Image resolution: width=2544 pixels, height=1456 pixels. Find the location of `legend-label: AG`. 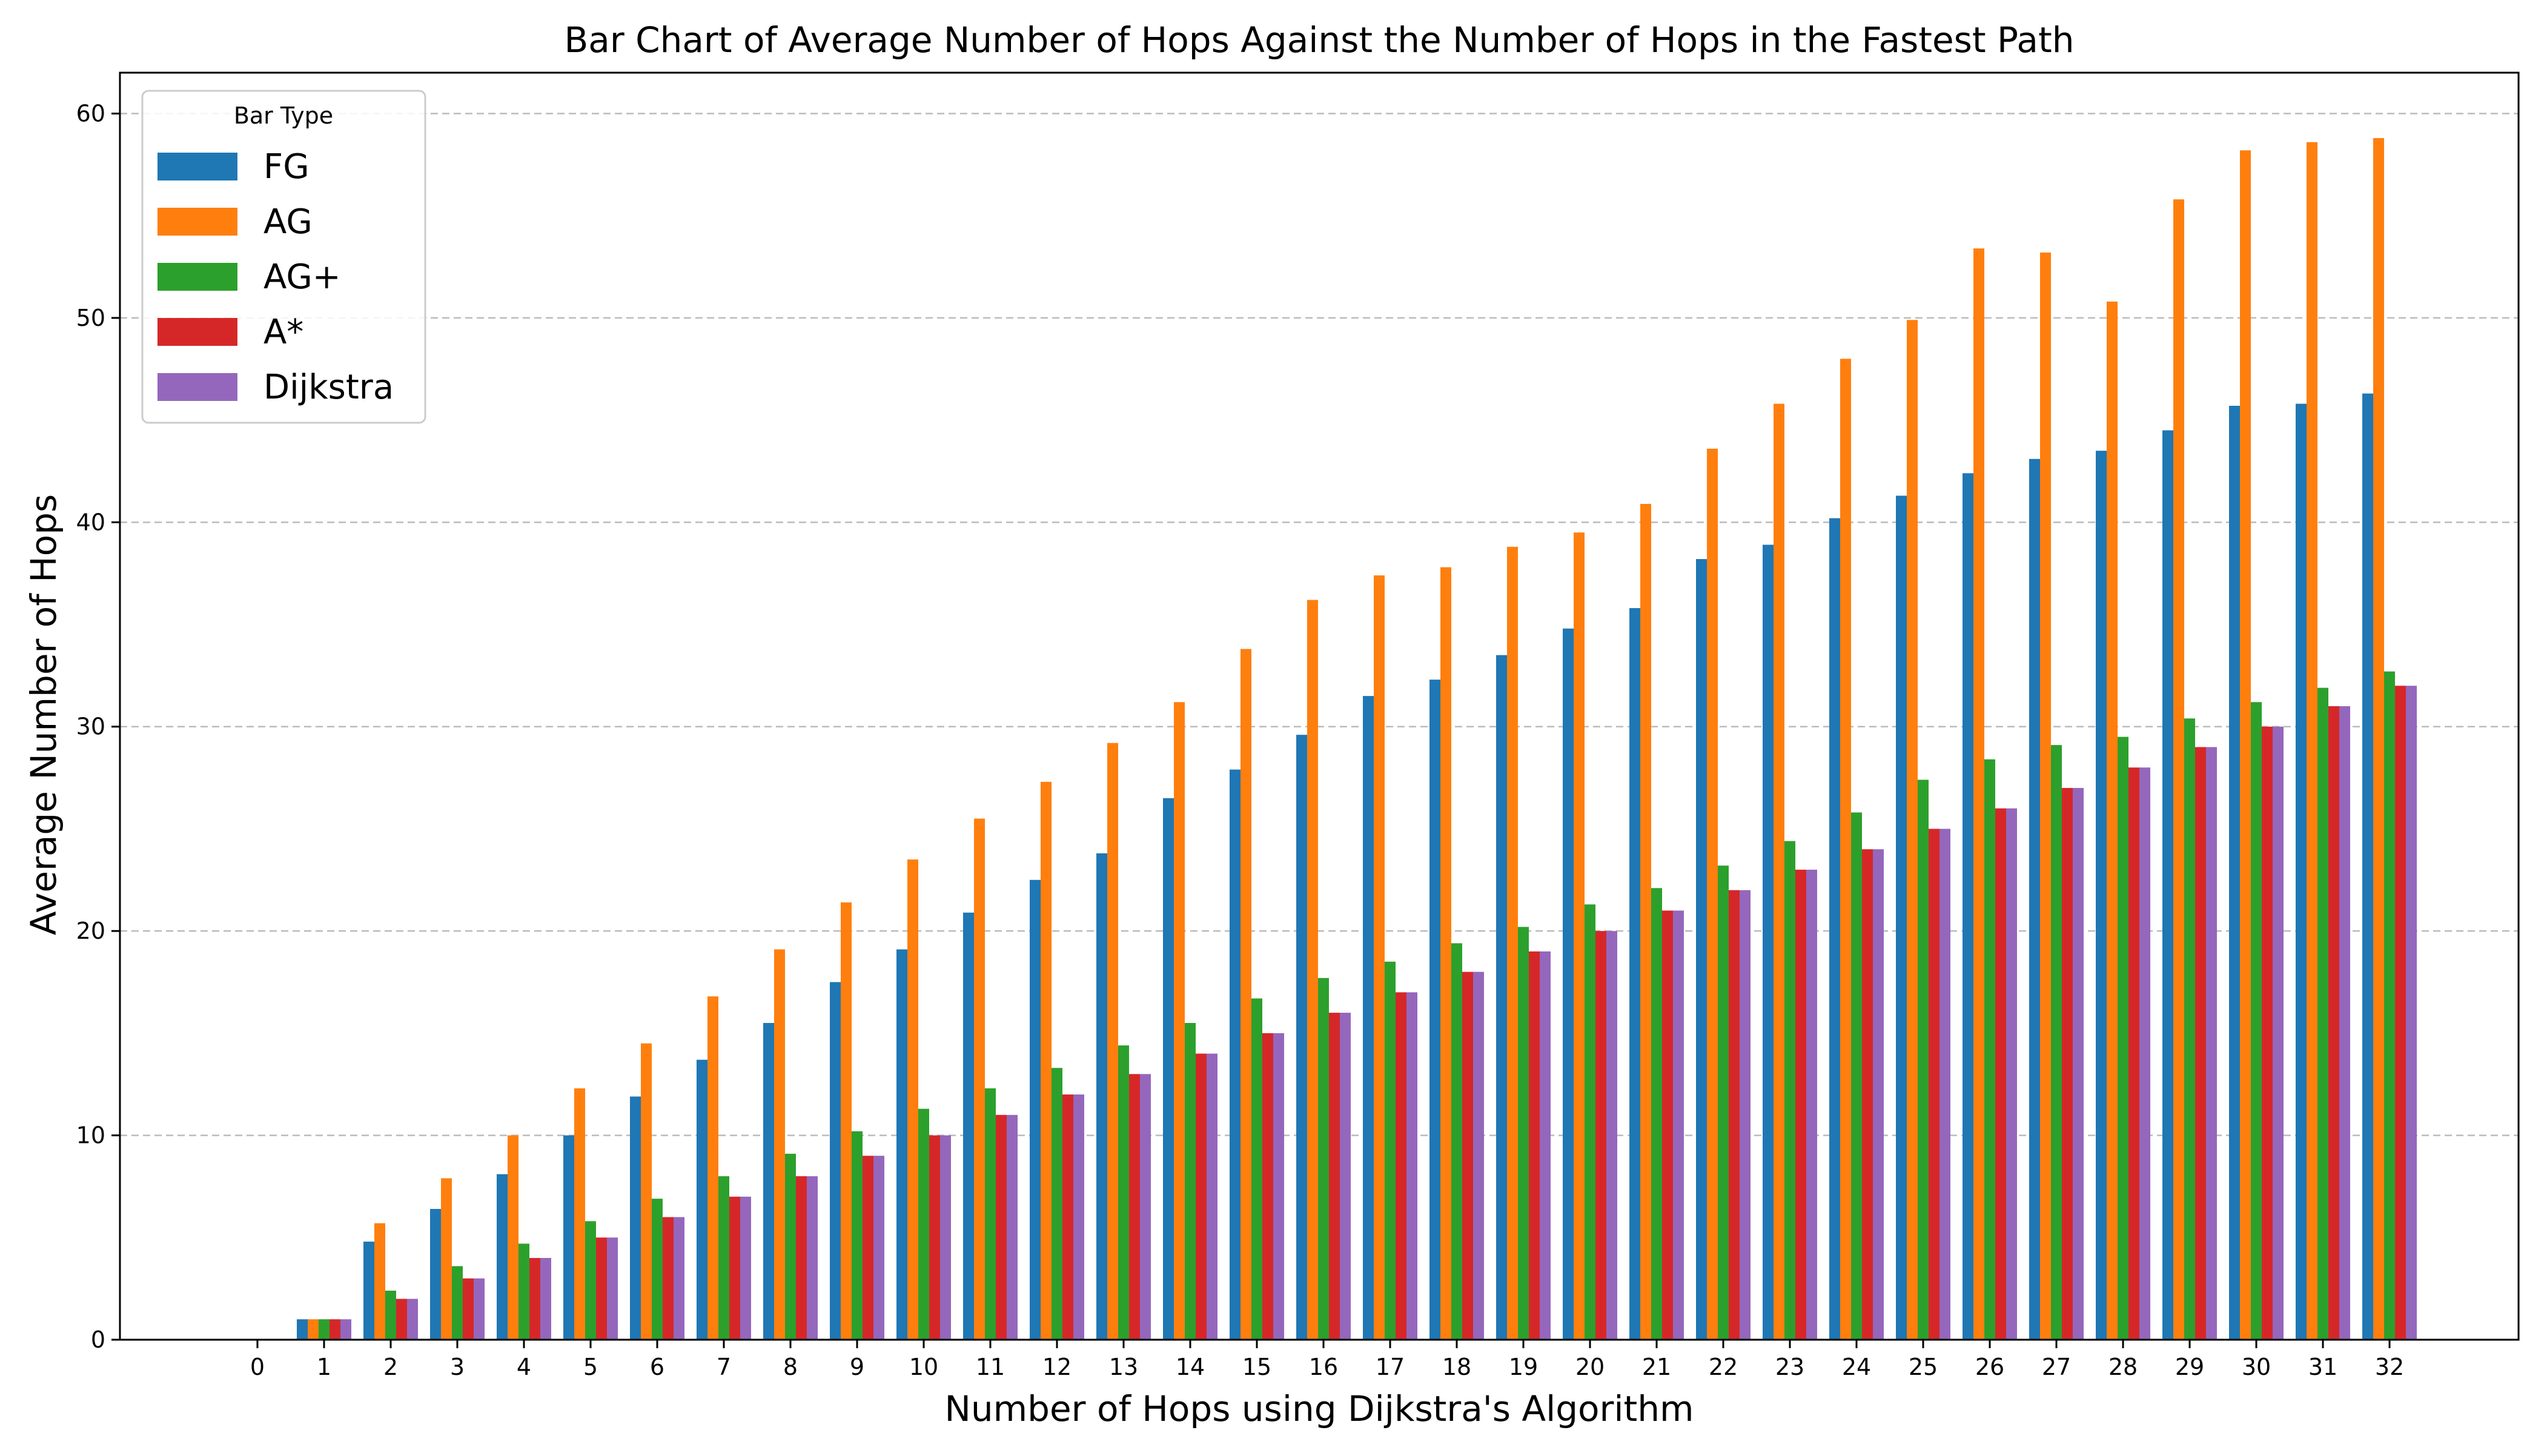

legend-label: AG is located at coordinates (288, 222).